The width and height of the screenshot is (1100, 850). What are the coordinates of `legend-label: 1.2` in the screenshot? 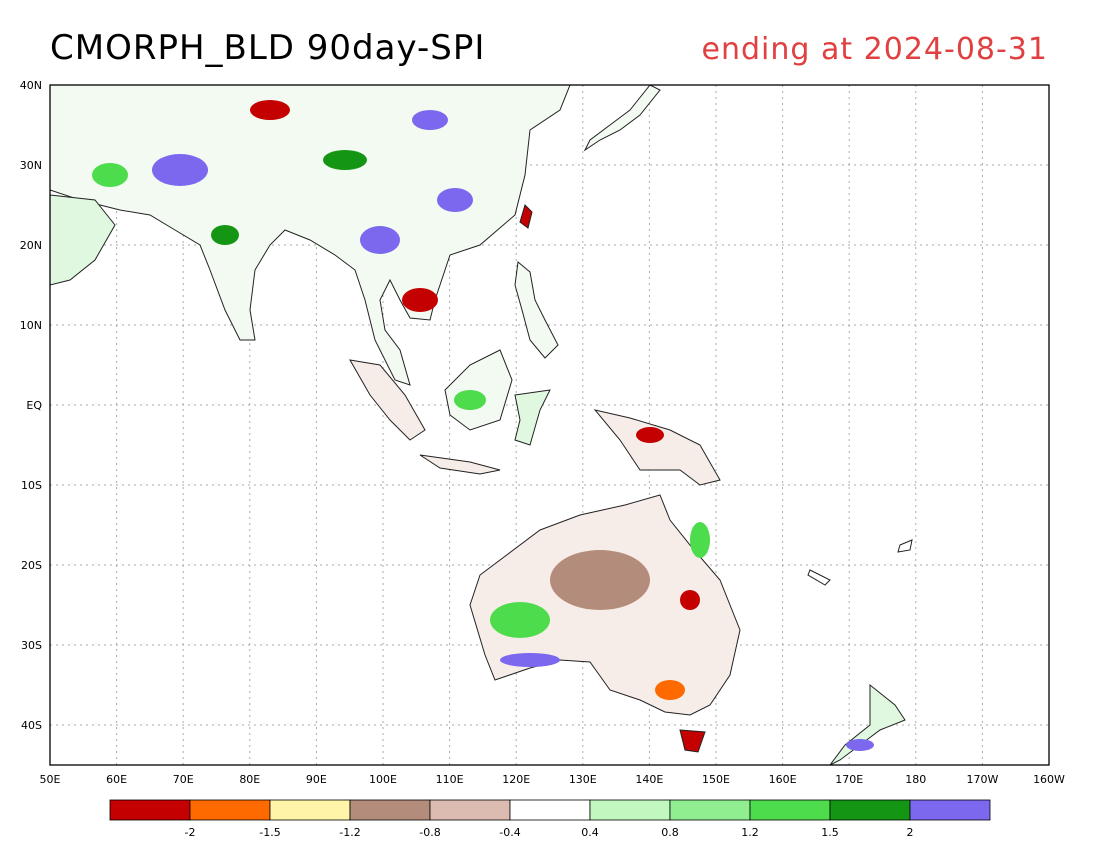 It's located at (750, 832).